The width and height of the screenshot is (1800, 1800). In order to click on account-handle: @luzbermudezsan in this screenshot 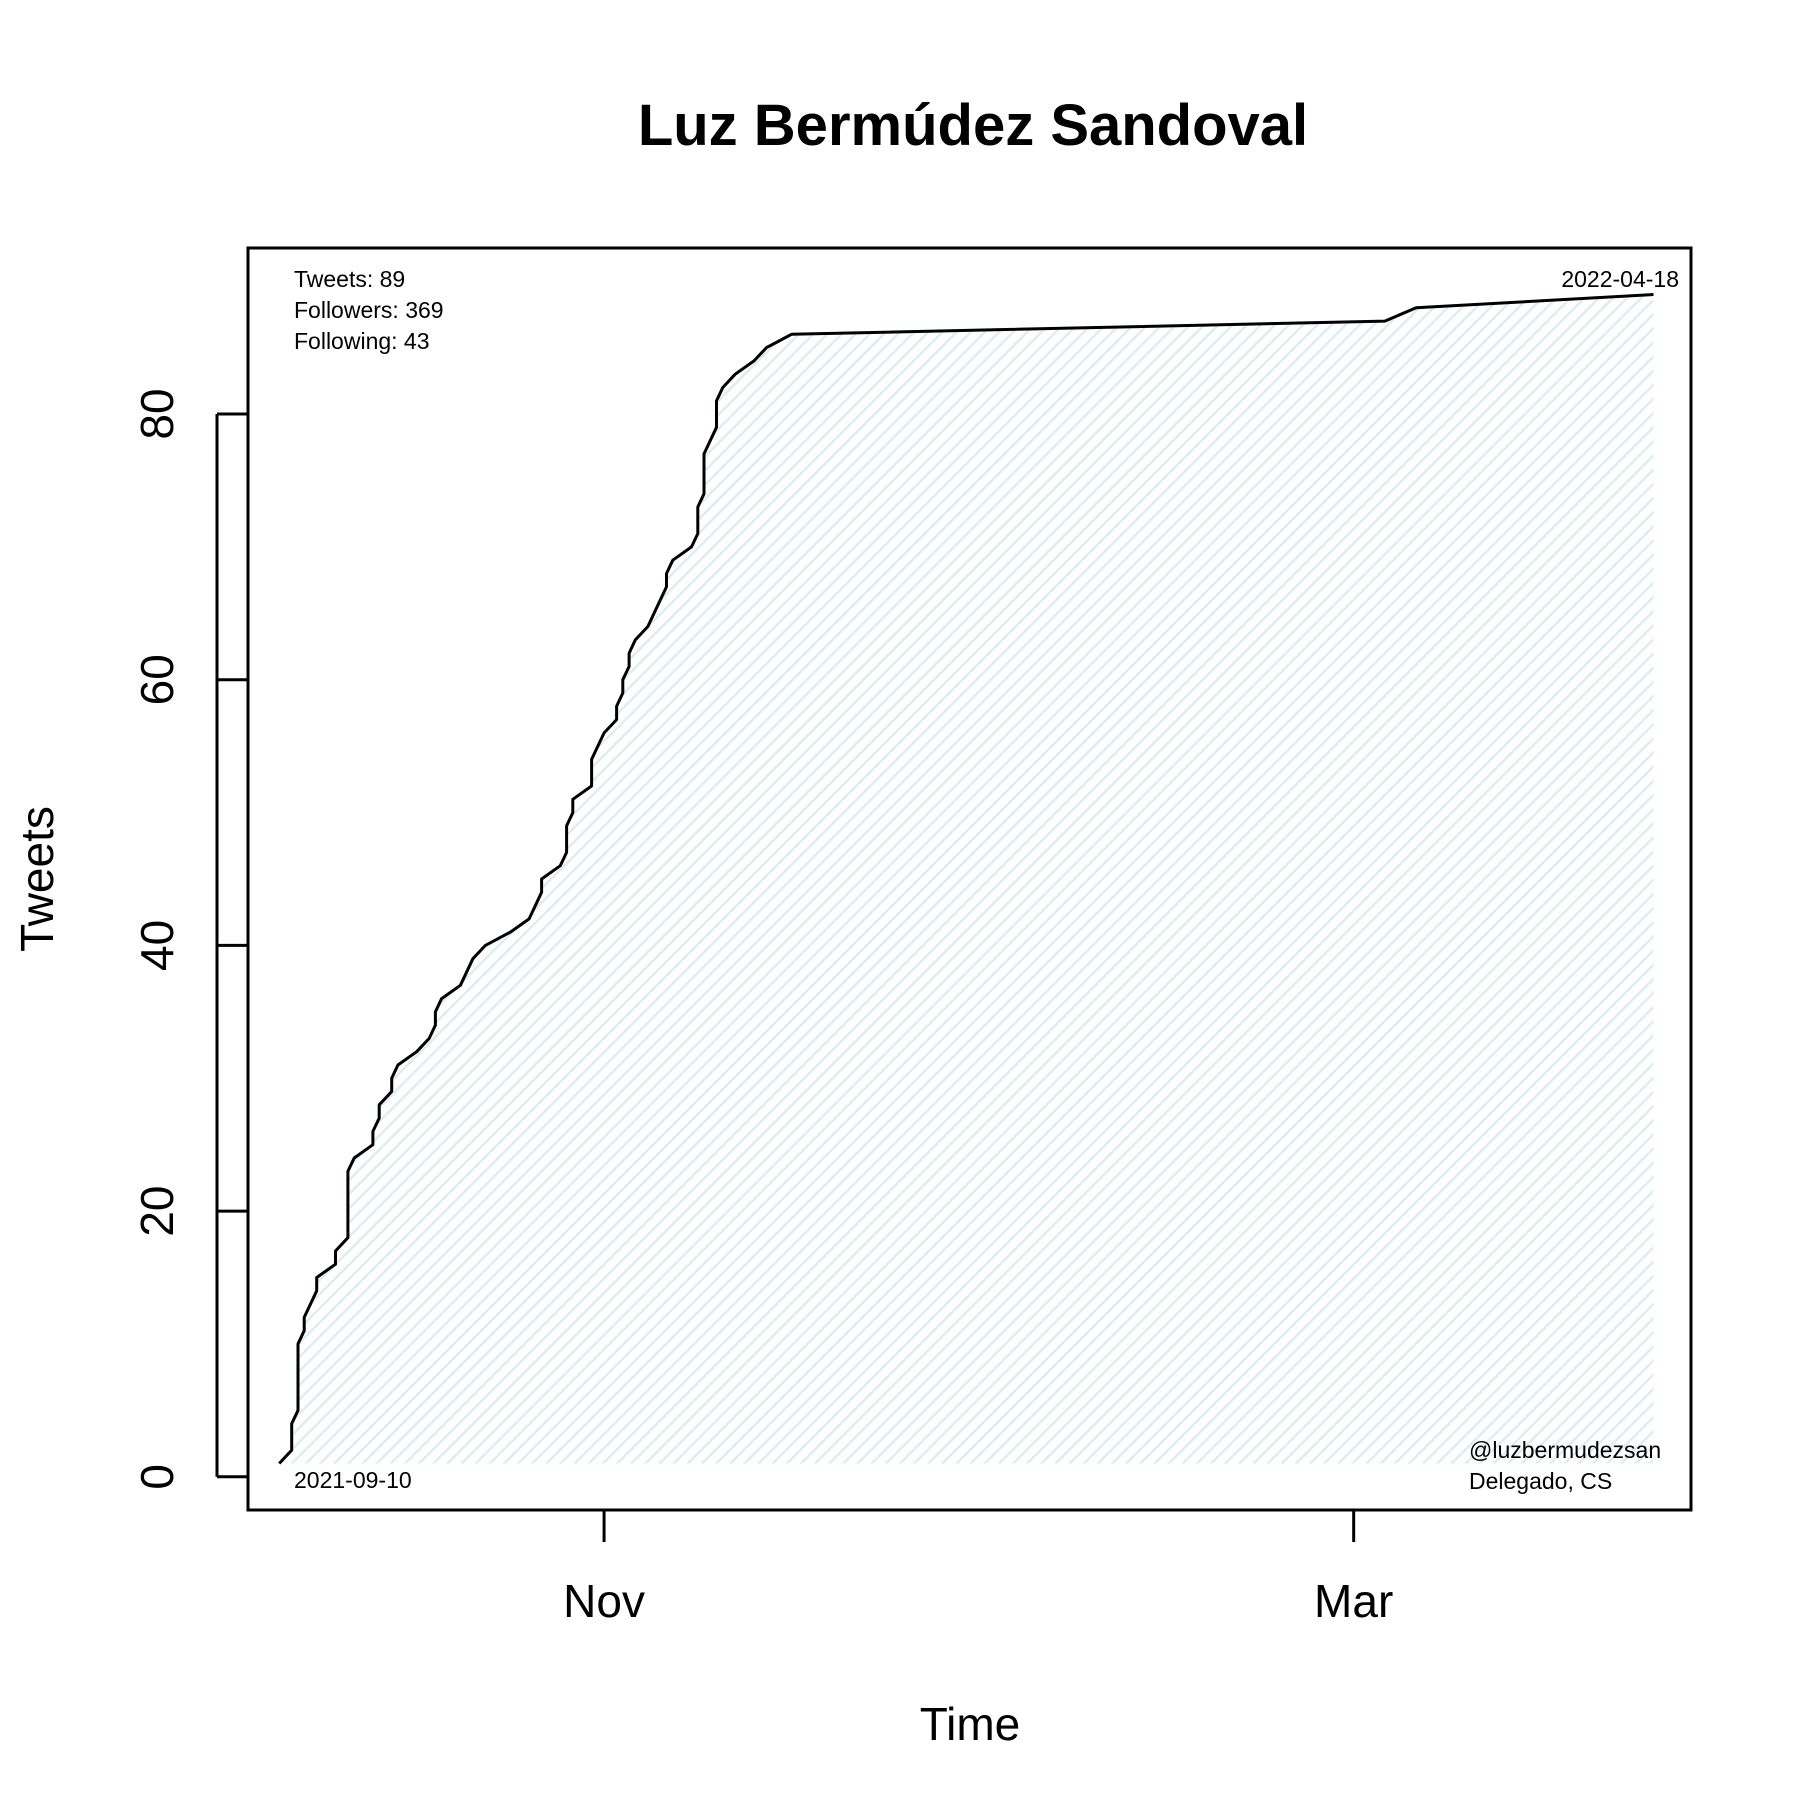, I will do `click(1565, 1450)`.